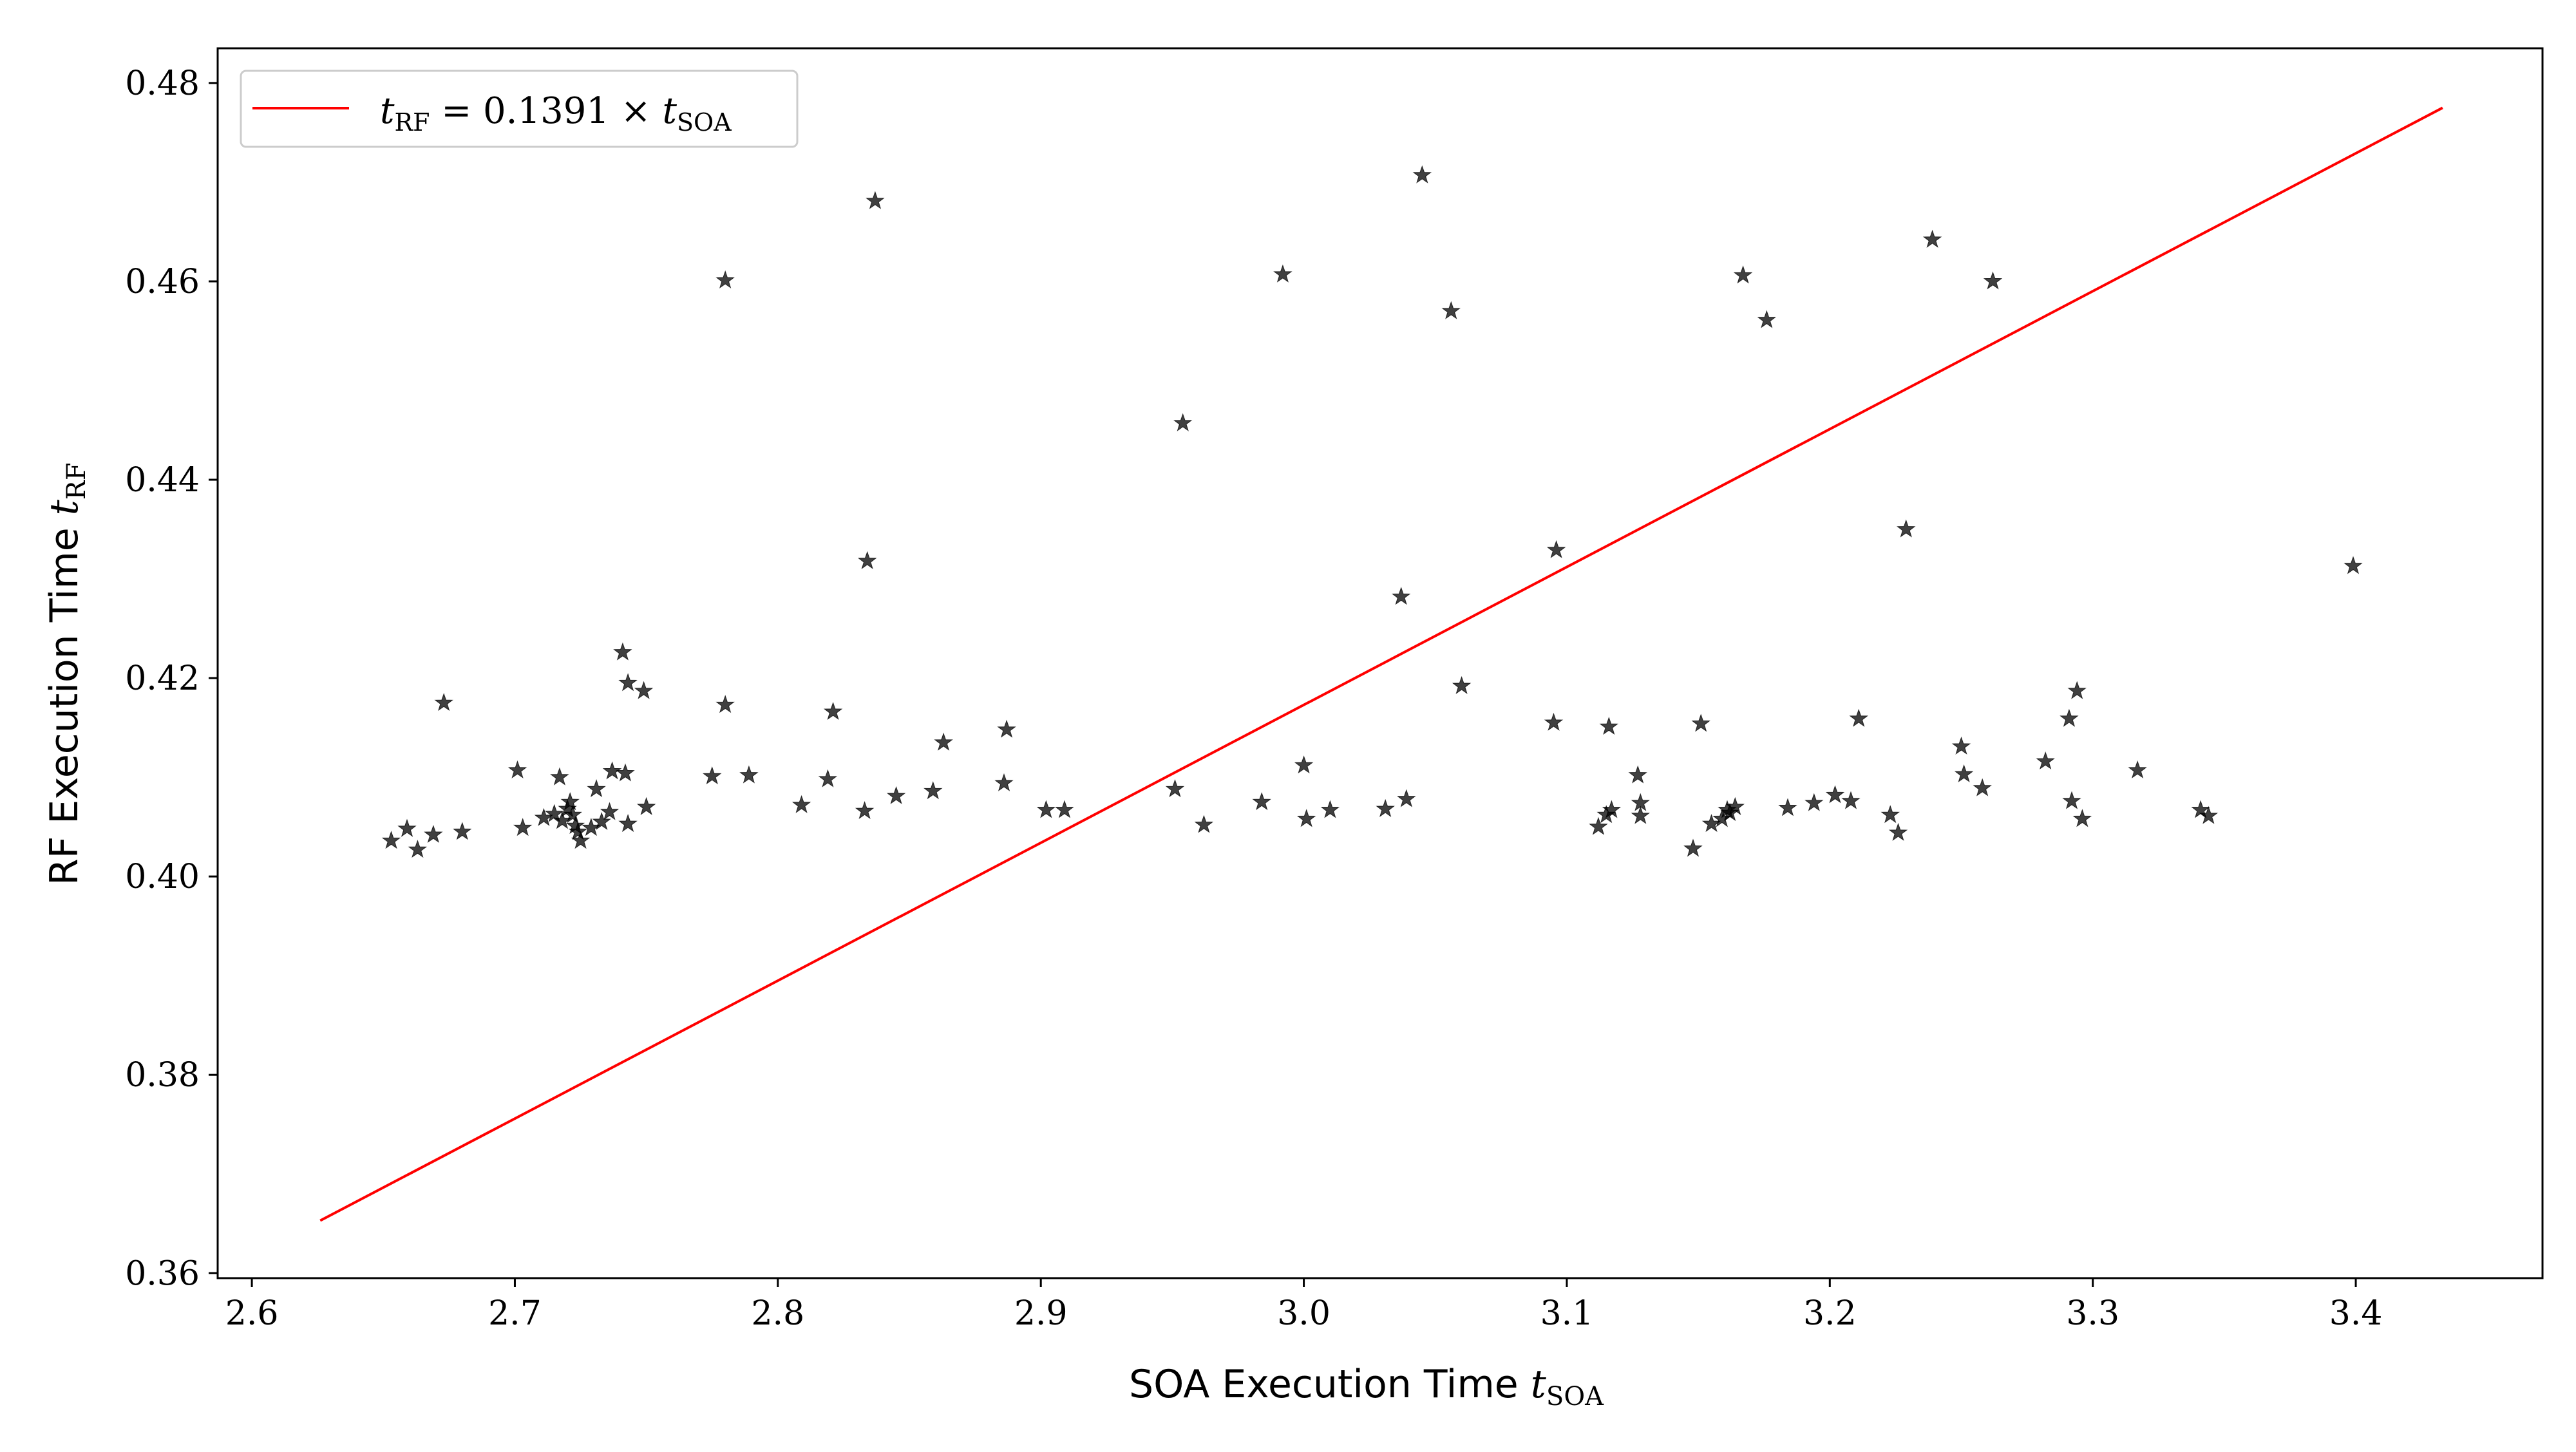 The image size is (2576, 1452). Describe the element at coordinates (163, 480) in the screenshot. I see `y-tick-label: 0.44` at that location.